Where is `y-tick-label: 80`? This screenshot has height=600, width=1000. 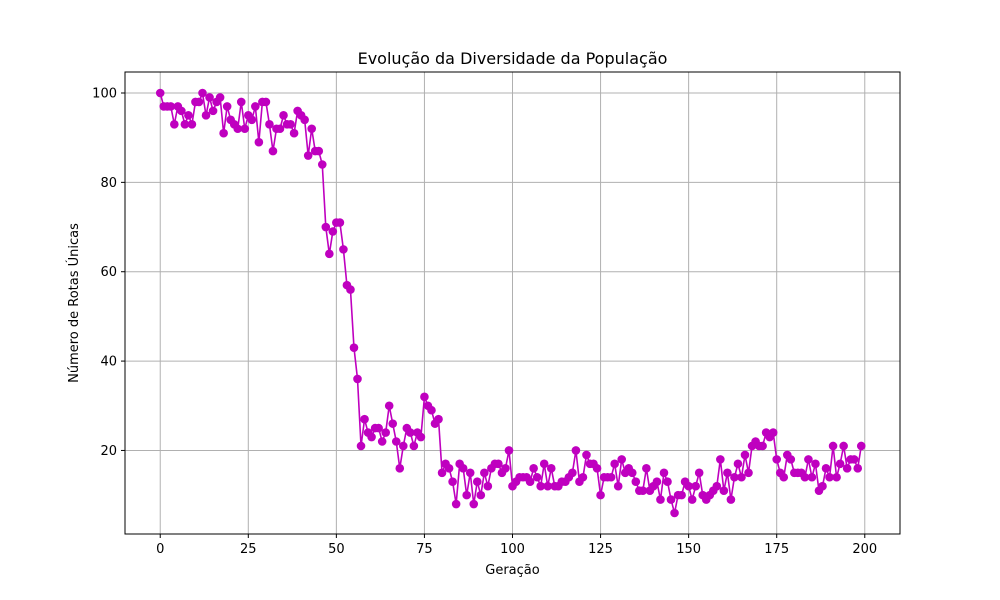
y-tick-label: 80 is located at coordinates (108, 183).